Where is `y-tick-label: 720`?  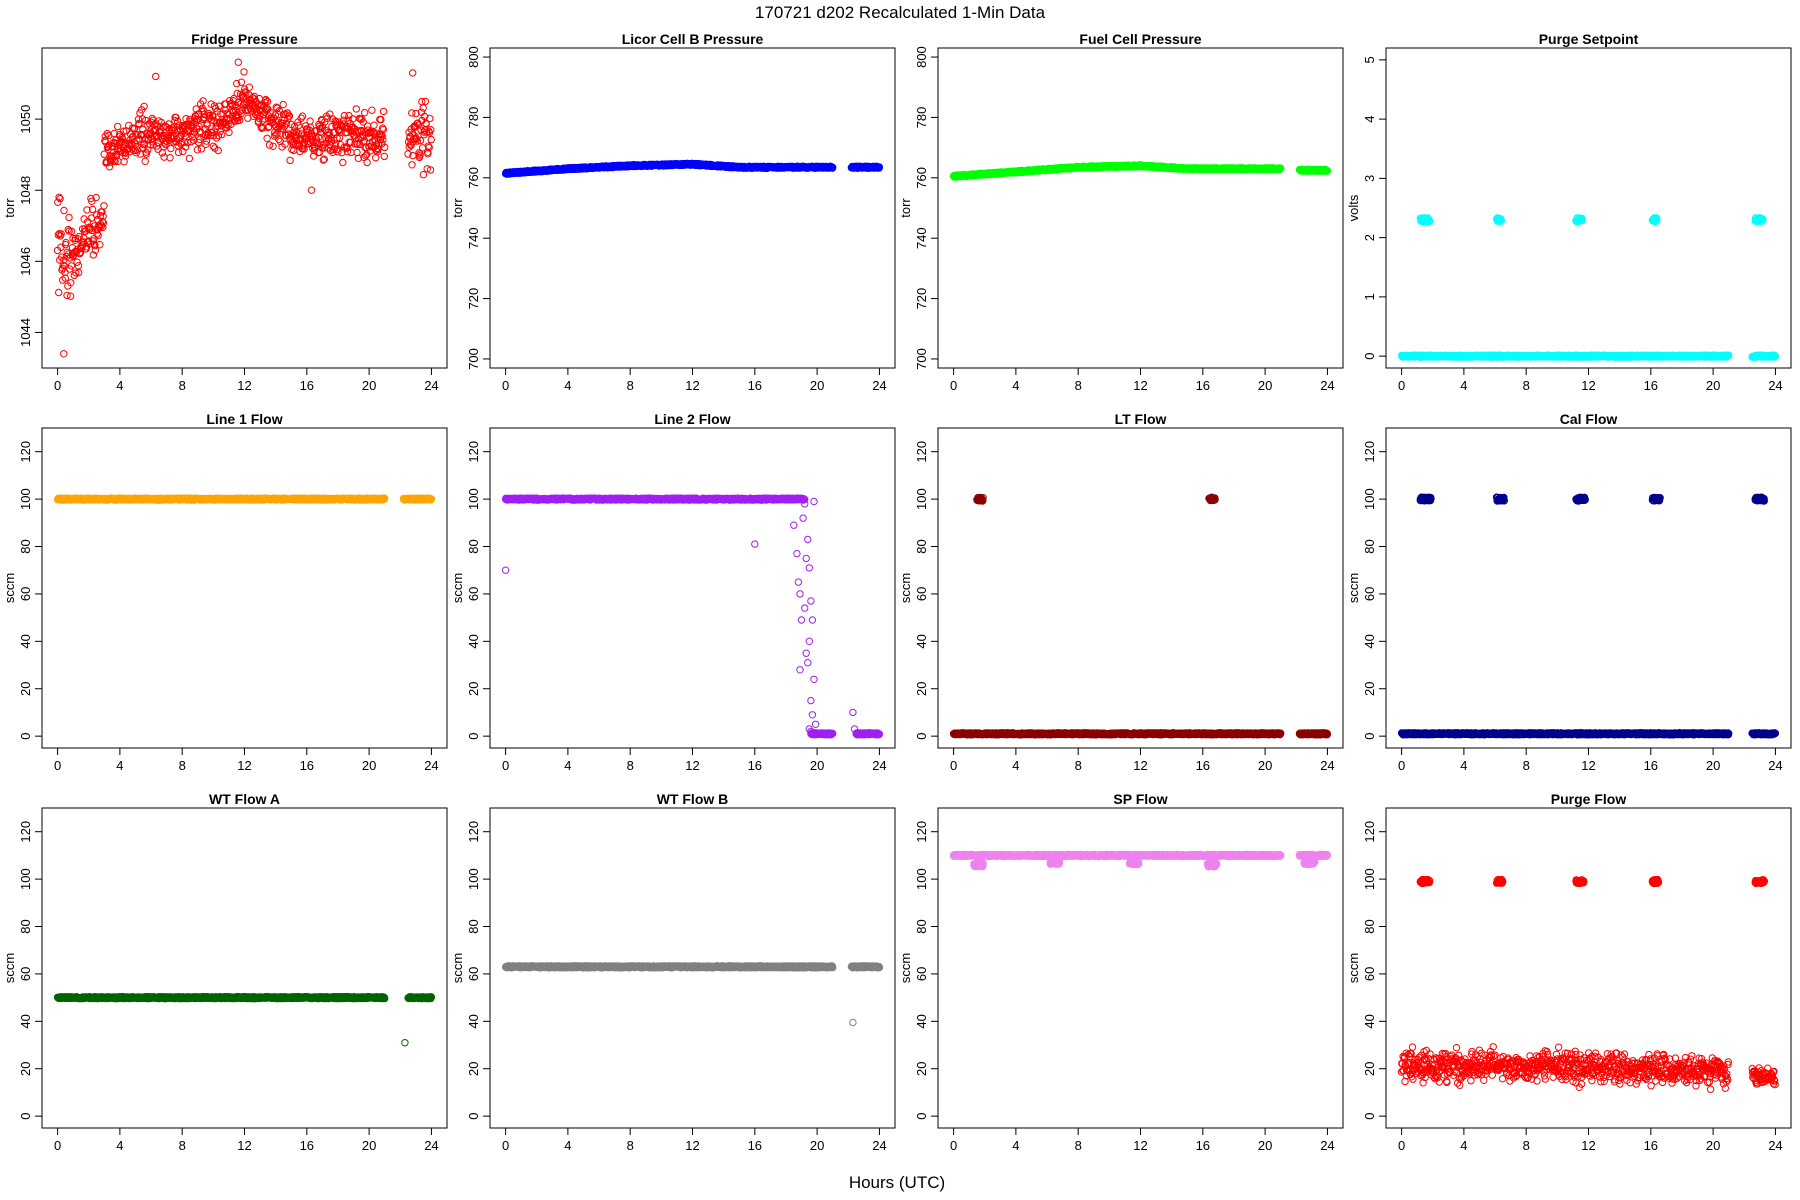
y-tick-label: 720 is located at coordinates (921, 299).